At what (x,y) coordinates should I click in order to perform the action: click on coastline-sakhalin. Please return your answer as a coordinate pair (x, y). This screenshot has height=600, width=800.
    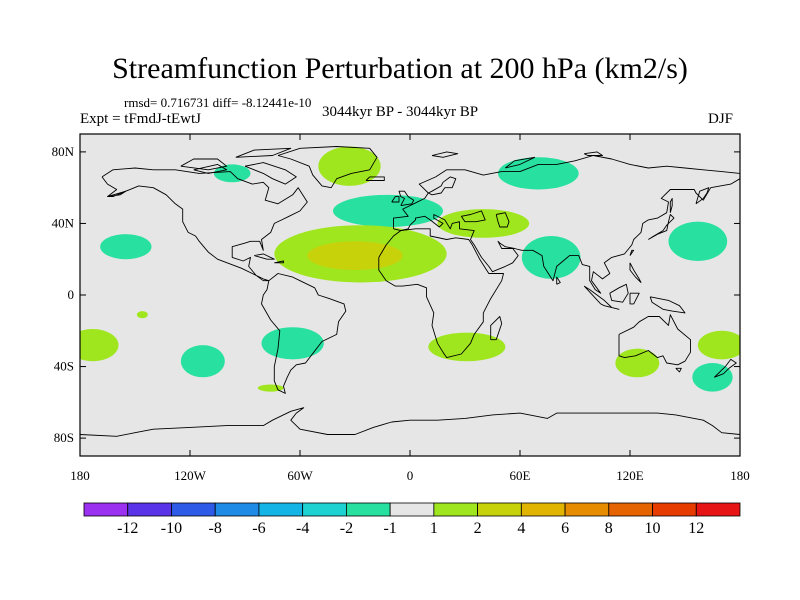
    Looking at the image, I should click on (671, 205).